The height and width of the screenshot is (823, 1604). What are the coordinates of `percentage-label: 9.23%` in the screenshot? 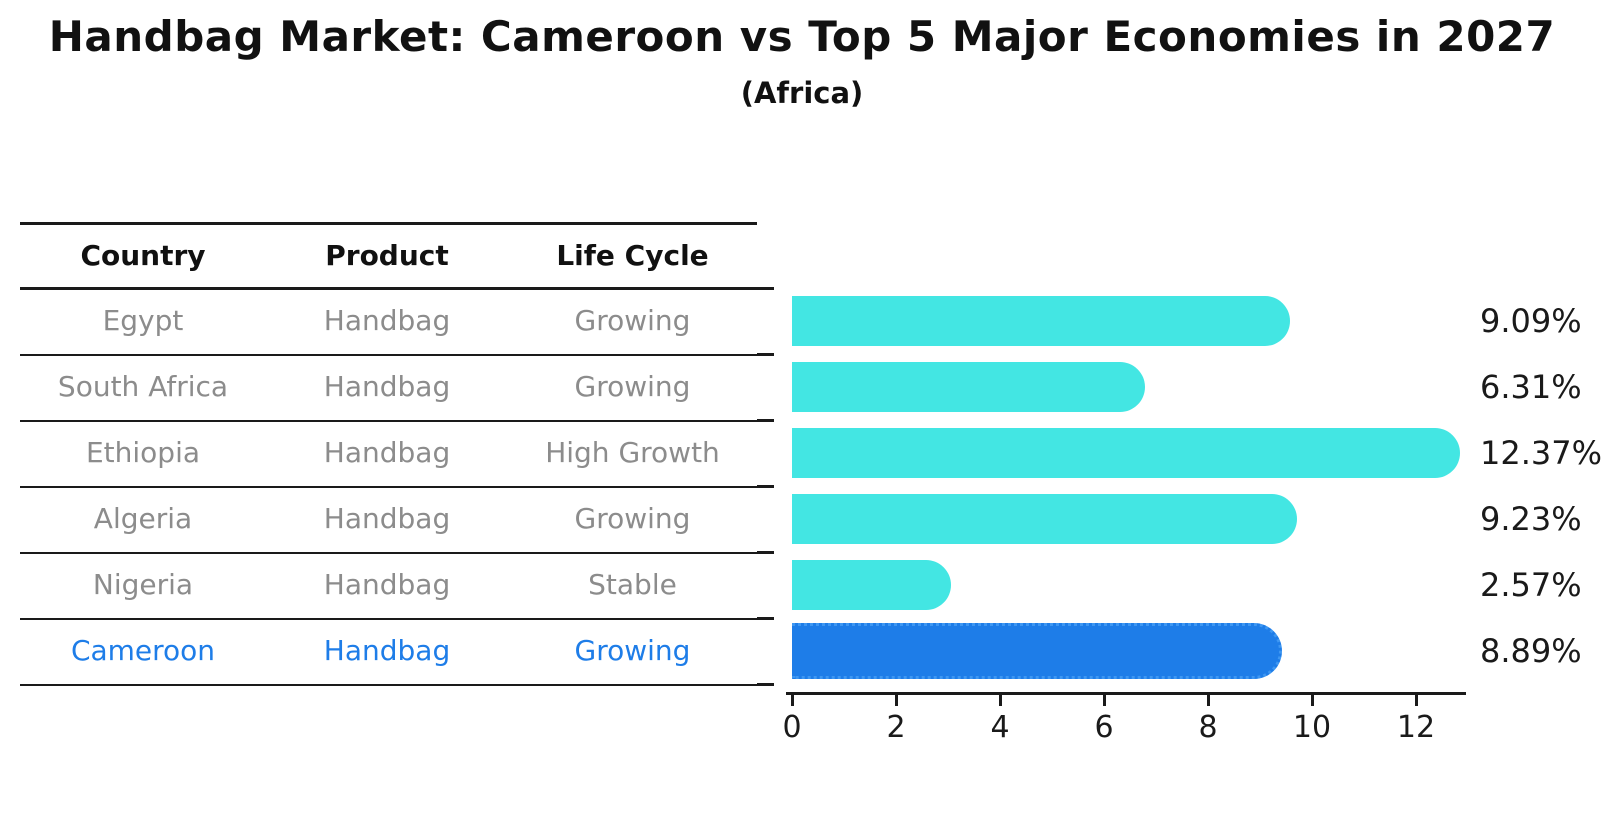 It's located at (1531, 519).